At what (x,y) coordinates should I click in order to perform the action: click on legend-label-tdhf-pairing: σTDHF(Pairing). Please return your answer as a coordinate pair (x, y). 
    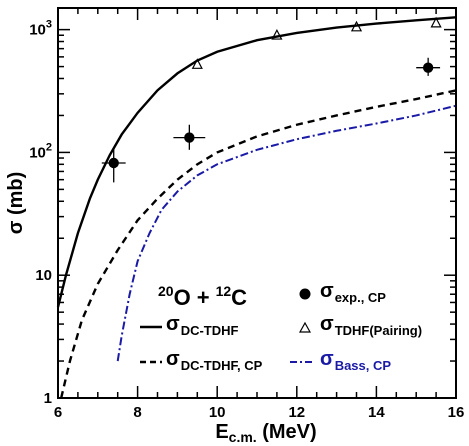
    Looking at the image, I should click on (371, 325).